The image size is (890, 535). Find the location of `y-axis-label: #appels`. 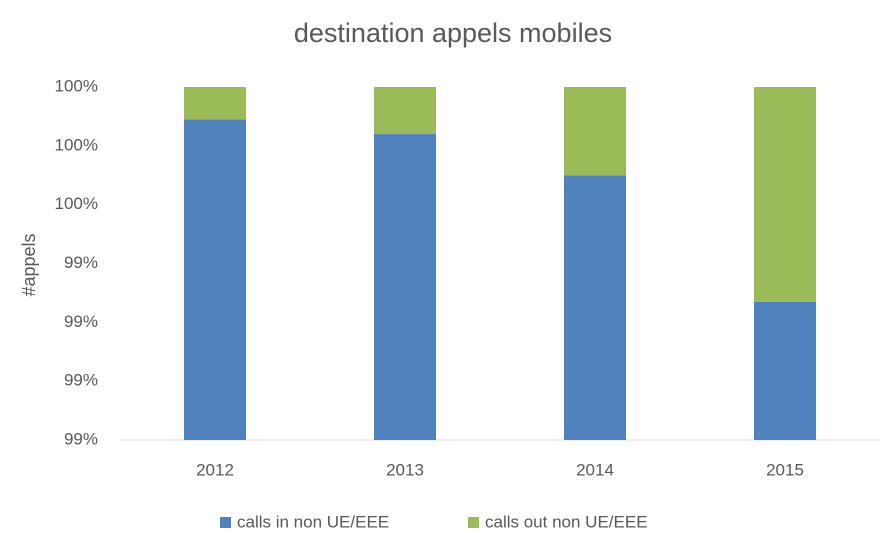

y-axis-label: #appels is located at coordinates (29, 264).